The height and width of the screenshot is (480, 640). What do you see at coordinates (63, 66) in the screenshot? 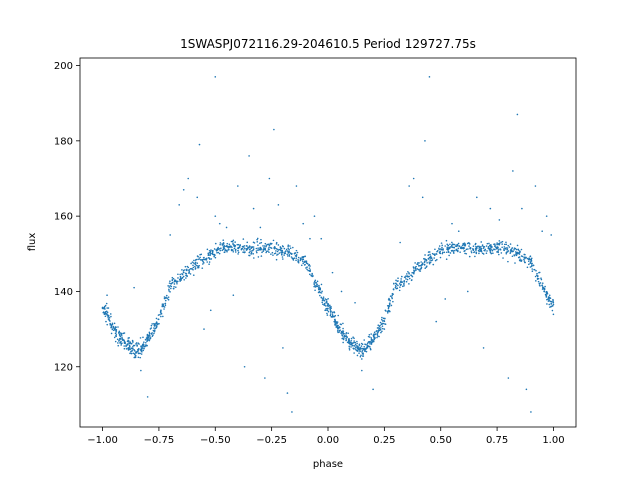
I see `y-tick-label: 200` at bounding box center [63, 66].